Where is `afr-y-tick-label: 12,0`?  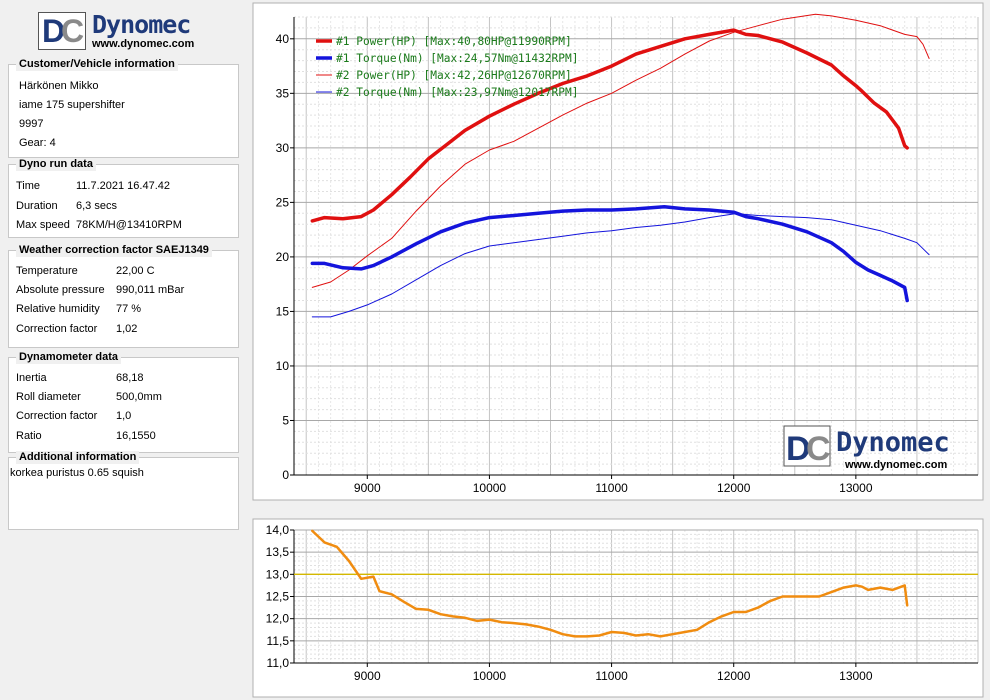
afr-y-tick-label: 12,0 is located at coordinates (278, 619).